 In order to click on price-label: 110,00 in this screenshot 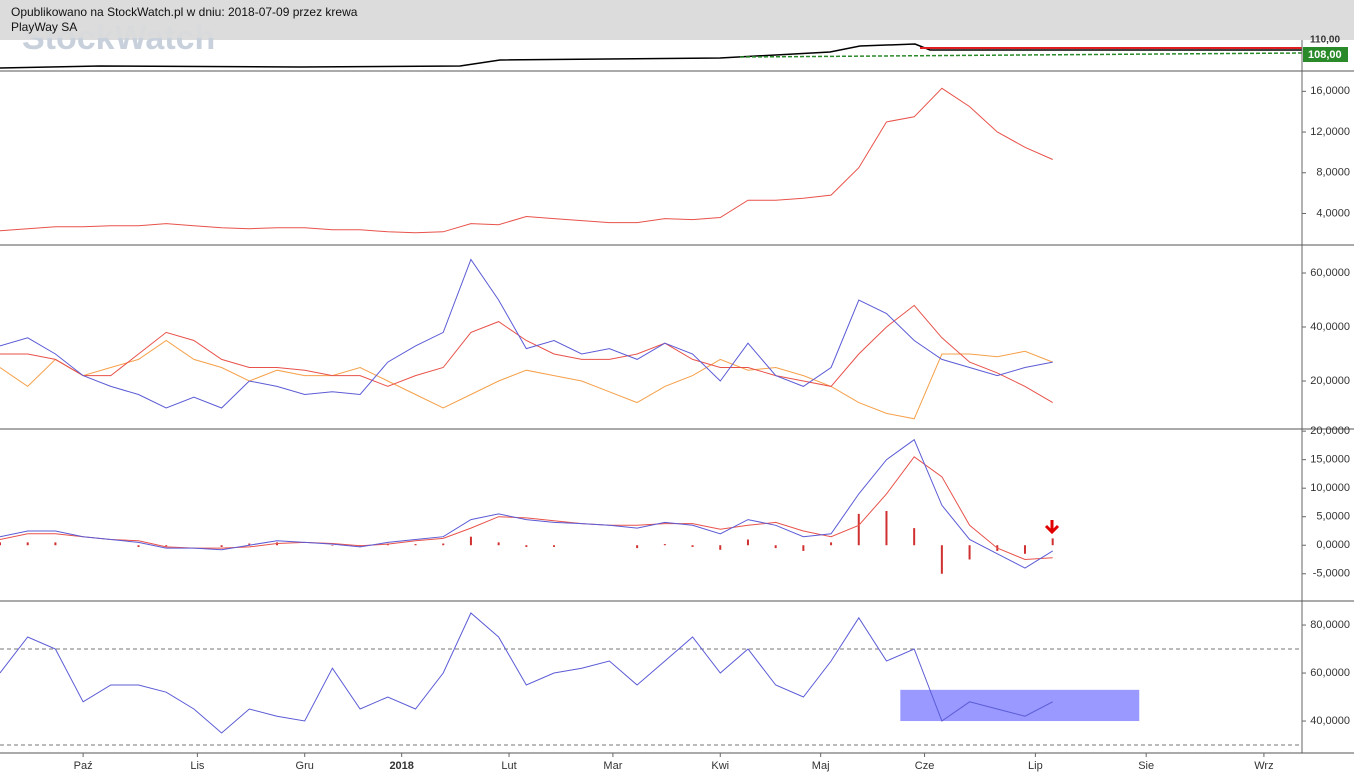, I will do `click(1325, 40)`.